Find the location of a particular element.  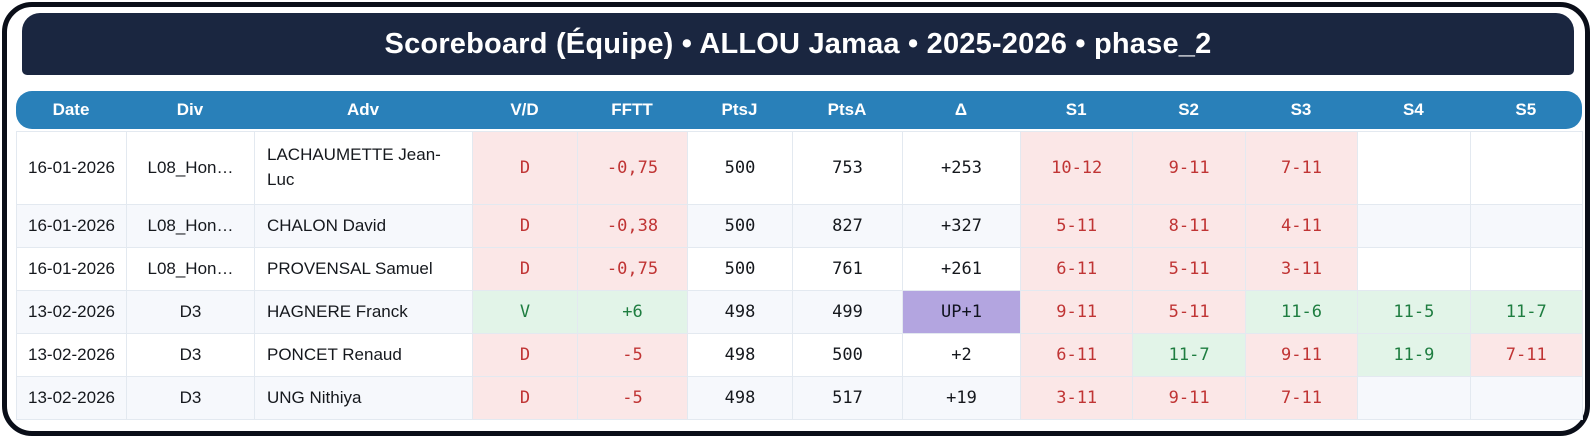

cell-s2: 8-11 is located at coordinates (1189, 226).